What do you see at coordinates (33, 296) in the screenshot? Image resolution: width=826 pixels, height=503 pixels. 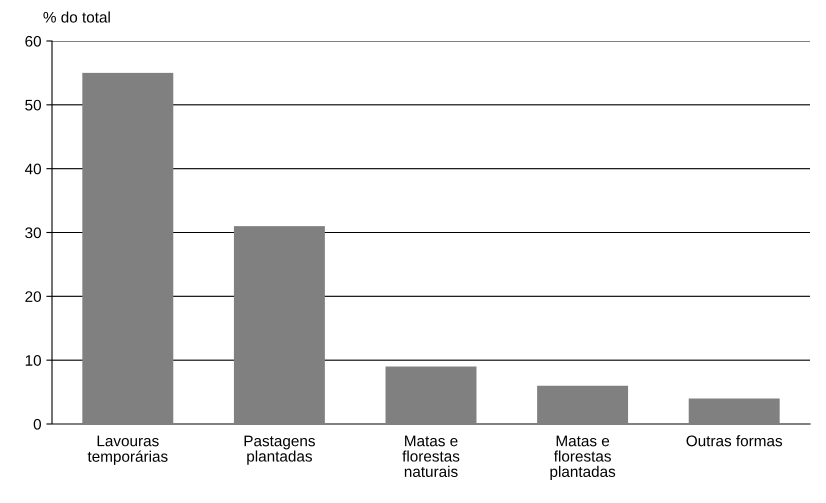 I see `y-tick-label: 20` at bounding box center [33, 296].